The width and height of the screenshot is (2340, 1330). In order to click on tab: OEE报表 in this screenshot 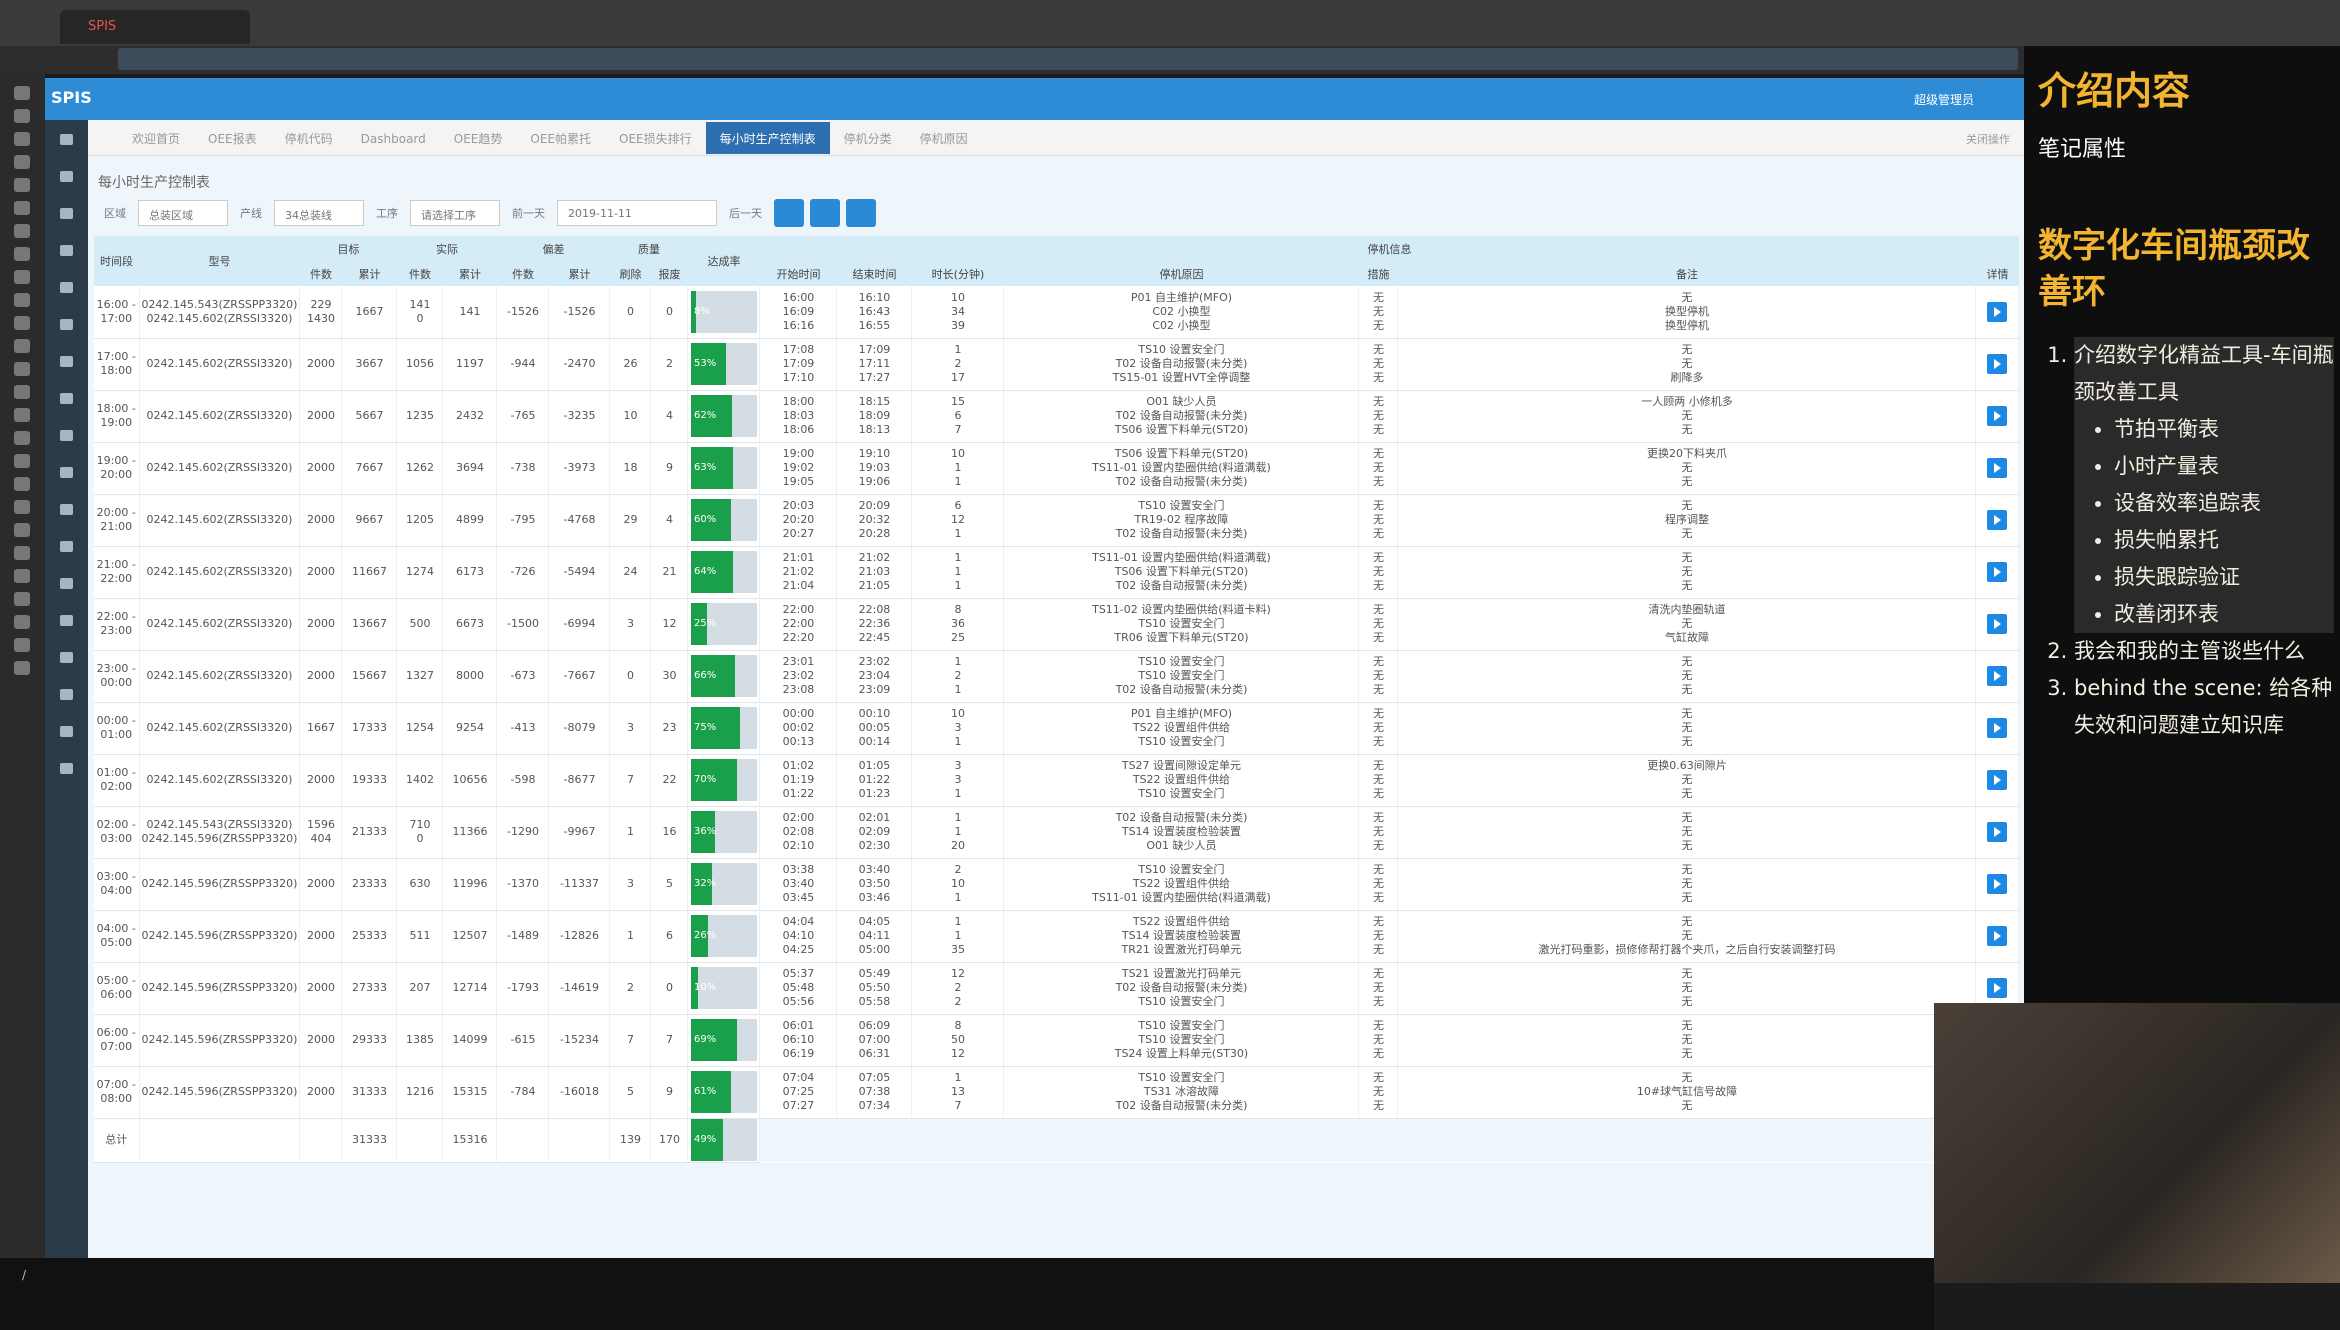, I will do `click(232, 139)`.